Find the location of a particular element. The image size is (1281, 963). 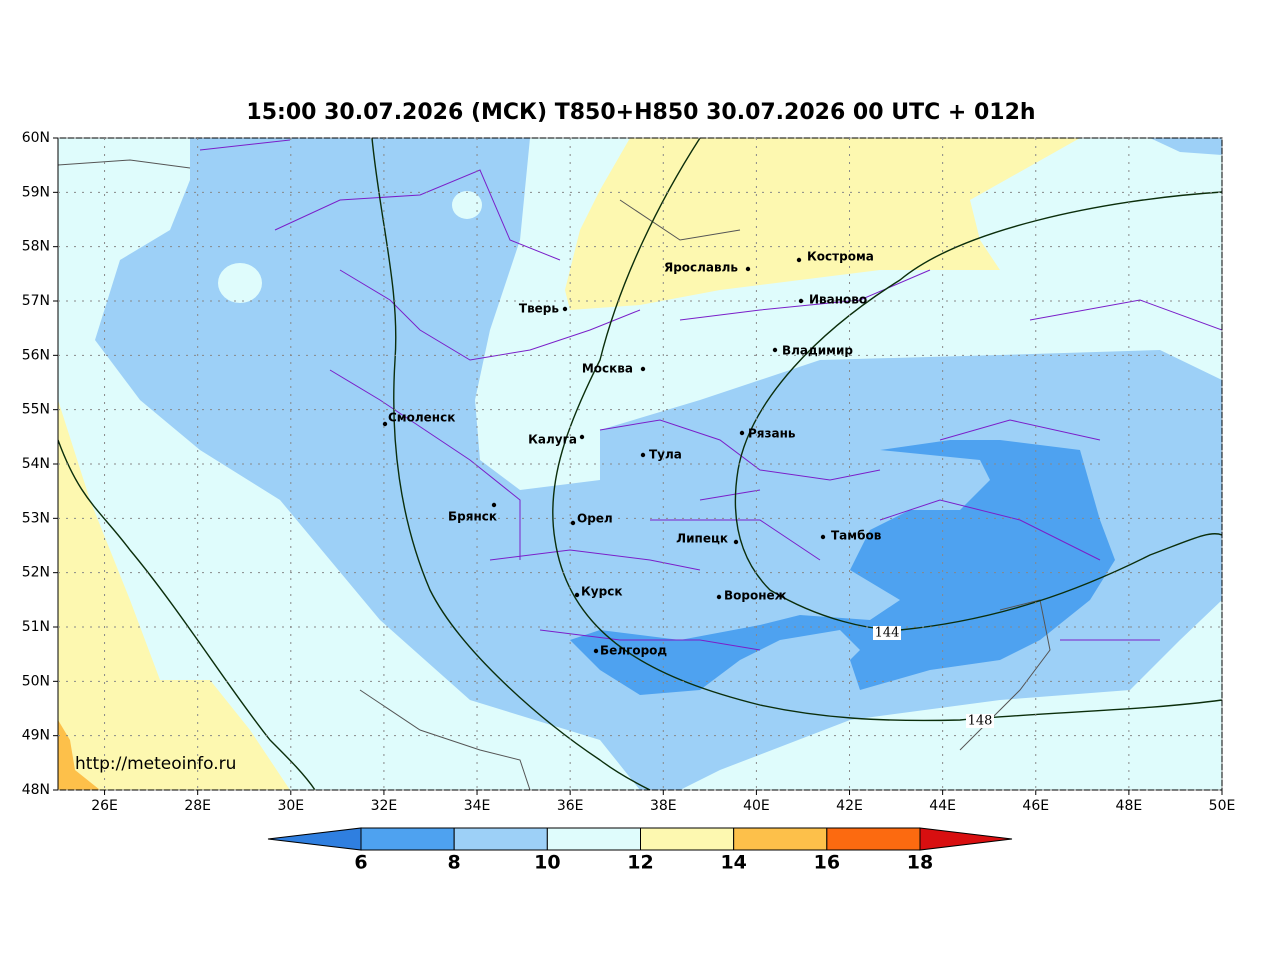

city-label: Москва is located at coordinates (607, 369).